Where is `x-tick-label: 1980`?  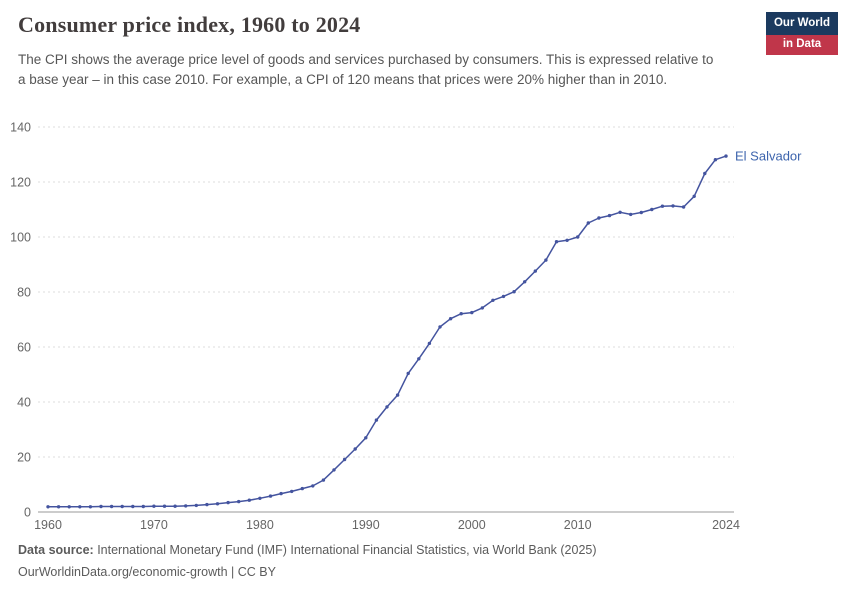
x-tick-label: 1980 is located at coordinates (260, 525).